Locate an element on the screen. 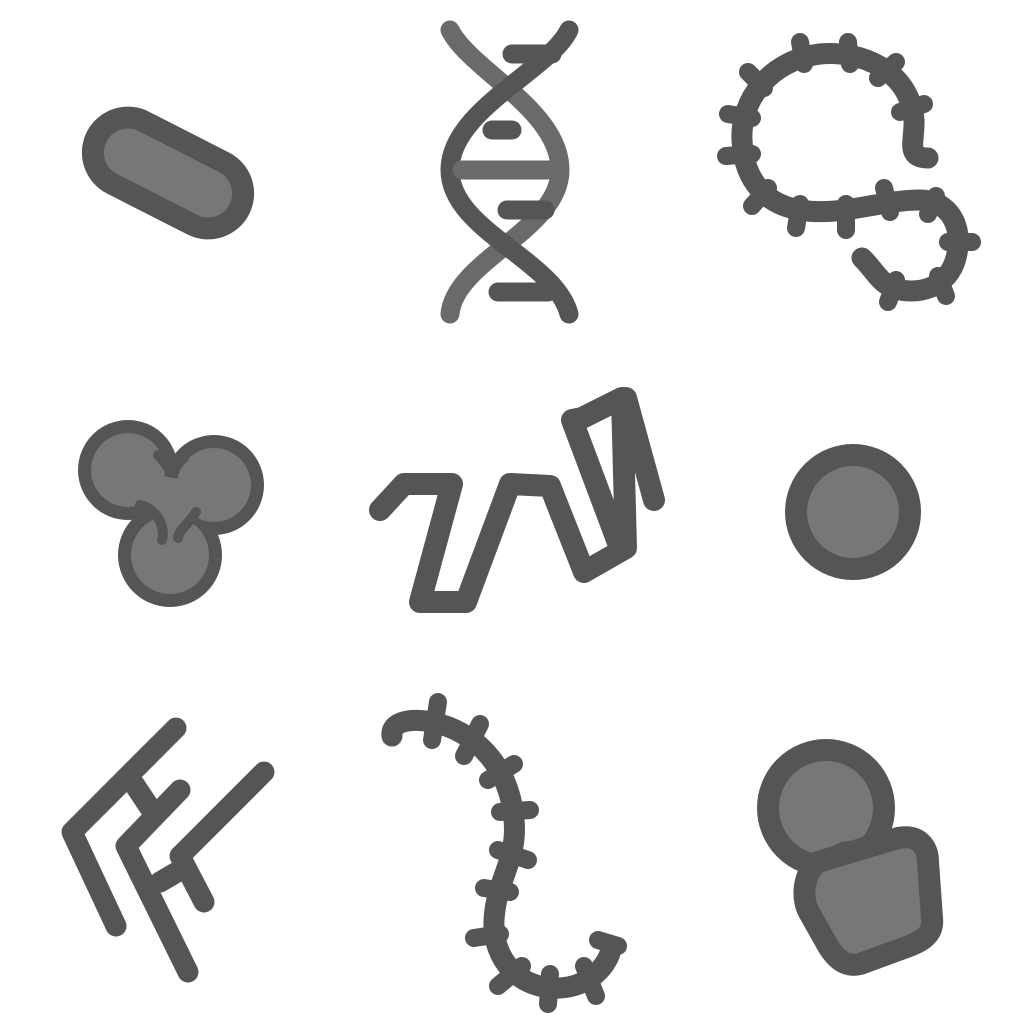  spirochete-loop-icon is located at coordinates (849, 172).